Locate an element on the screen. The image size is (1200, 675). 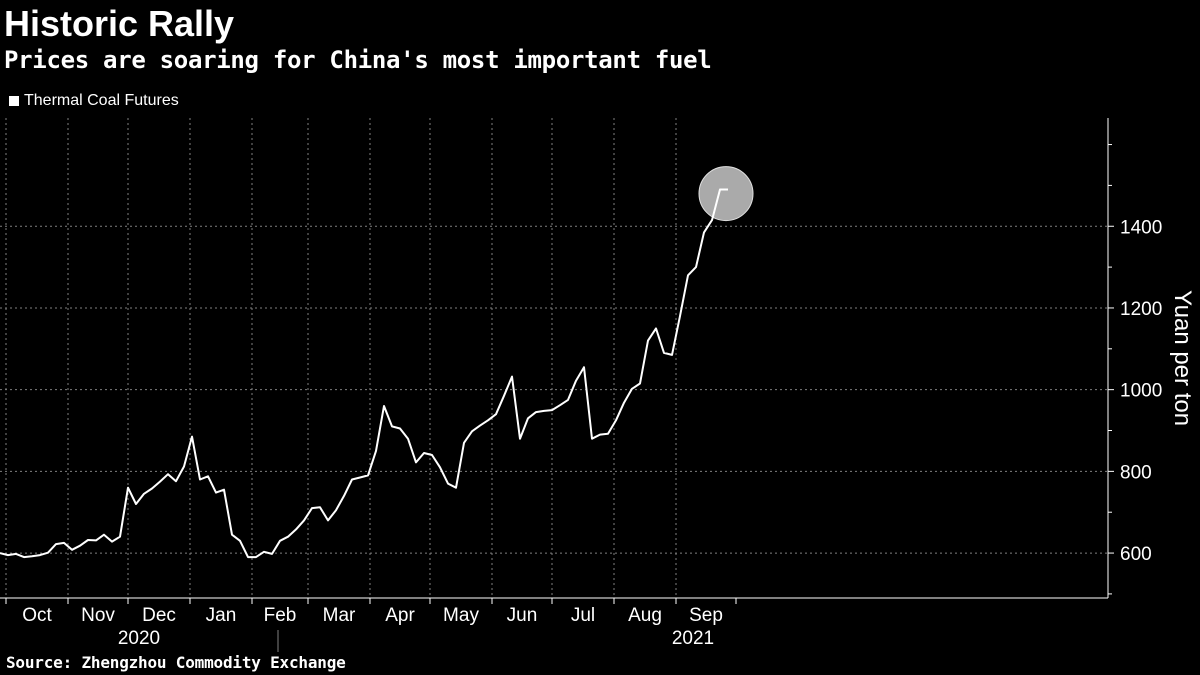
highlight-circle is located at coordinates (726, 194).